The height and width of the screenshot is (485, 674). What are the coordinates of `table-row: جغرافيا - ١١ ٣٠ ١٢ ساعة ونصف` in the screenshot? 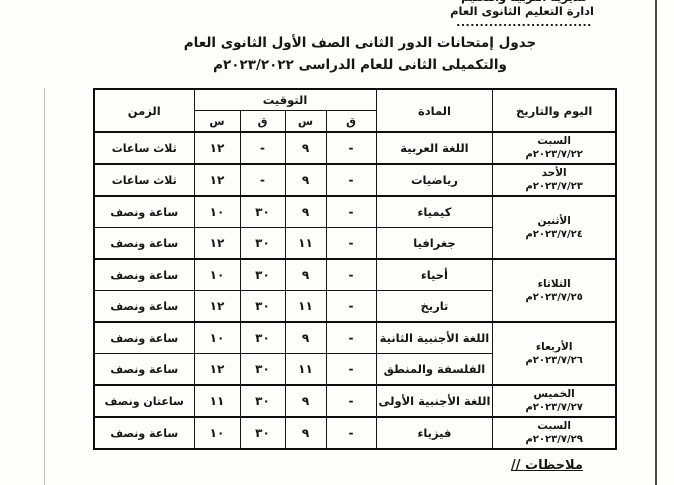 It's located at (354, 243).